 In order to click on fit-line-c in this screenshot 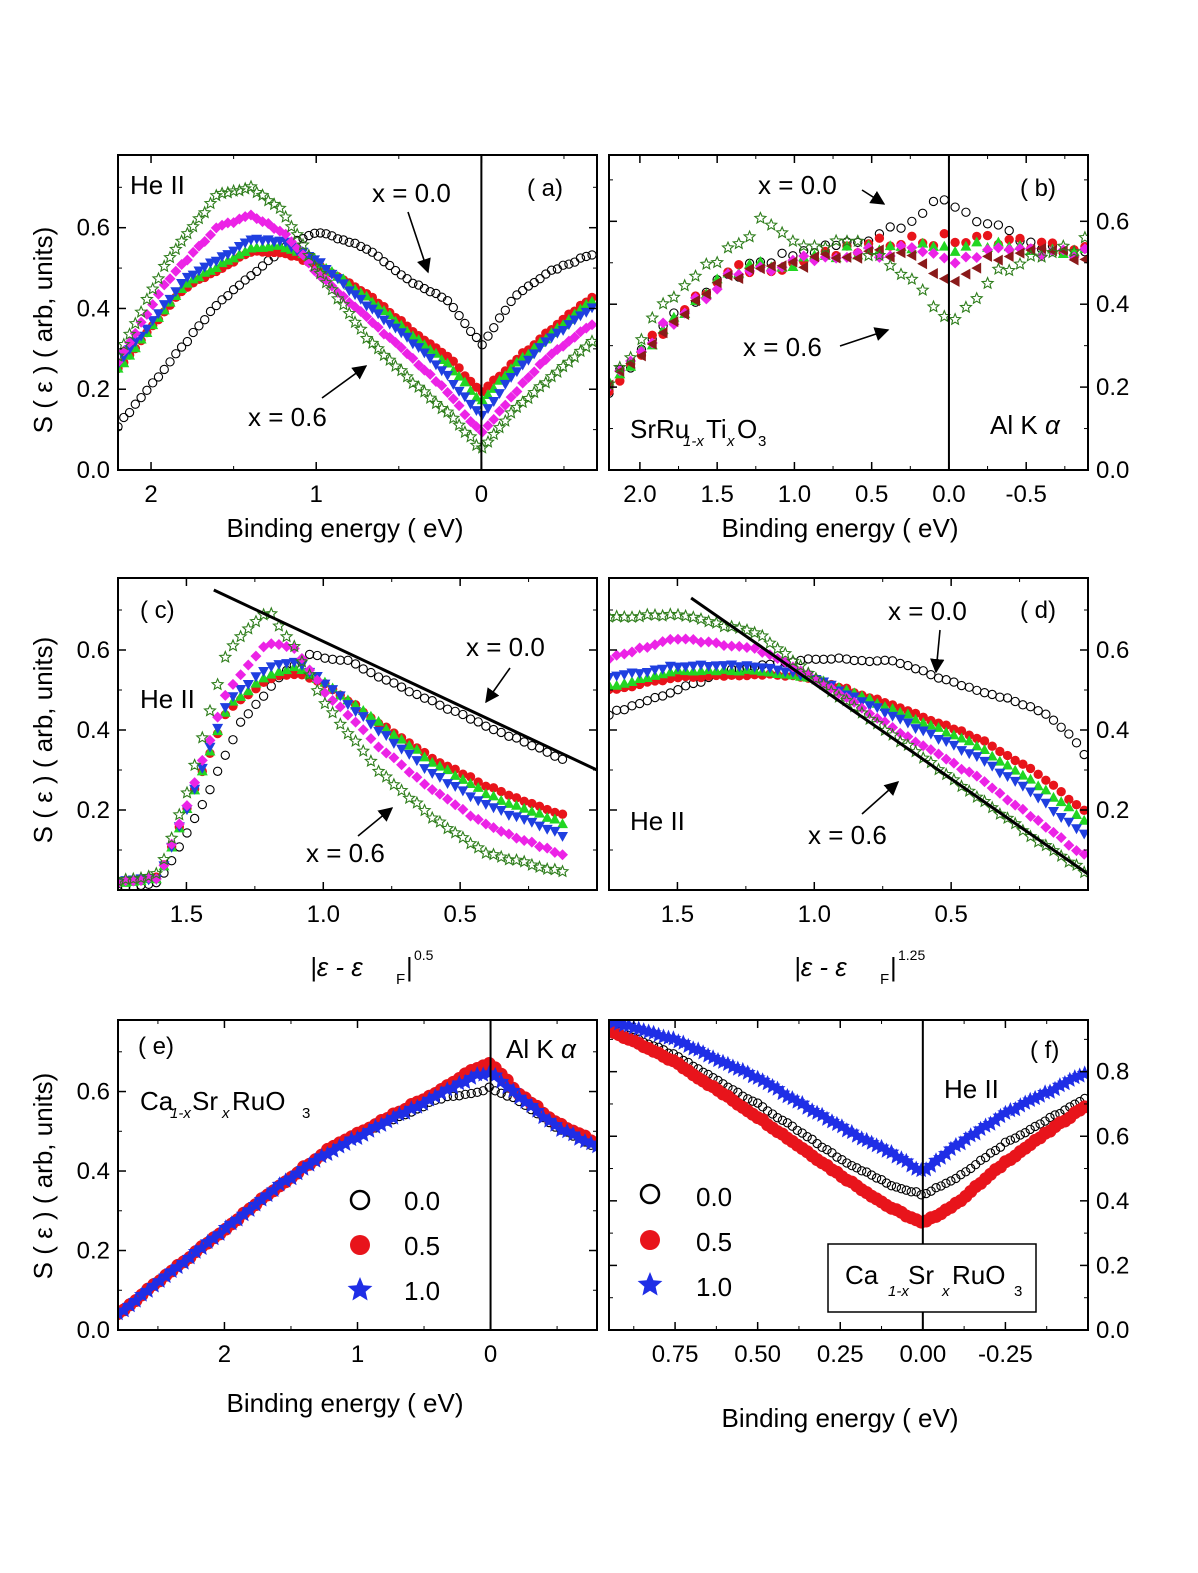, I will do `click(405, 680)`.